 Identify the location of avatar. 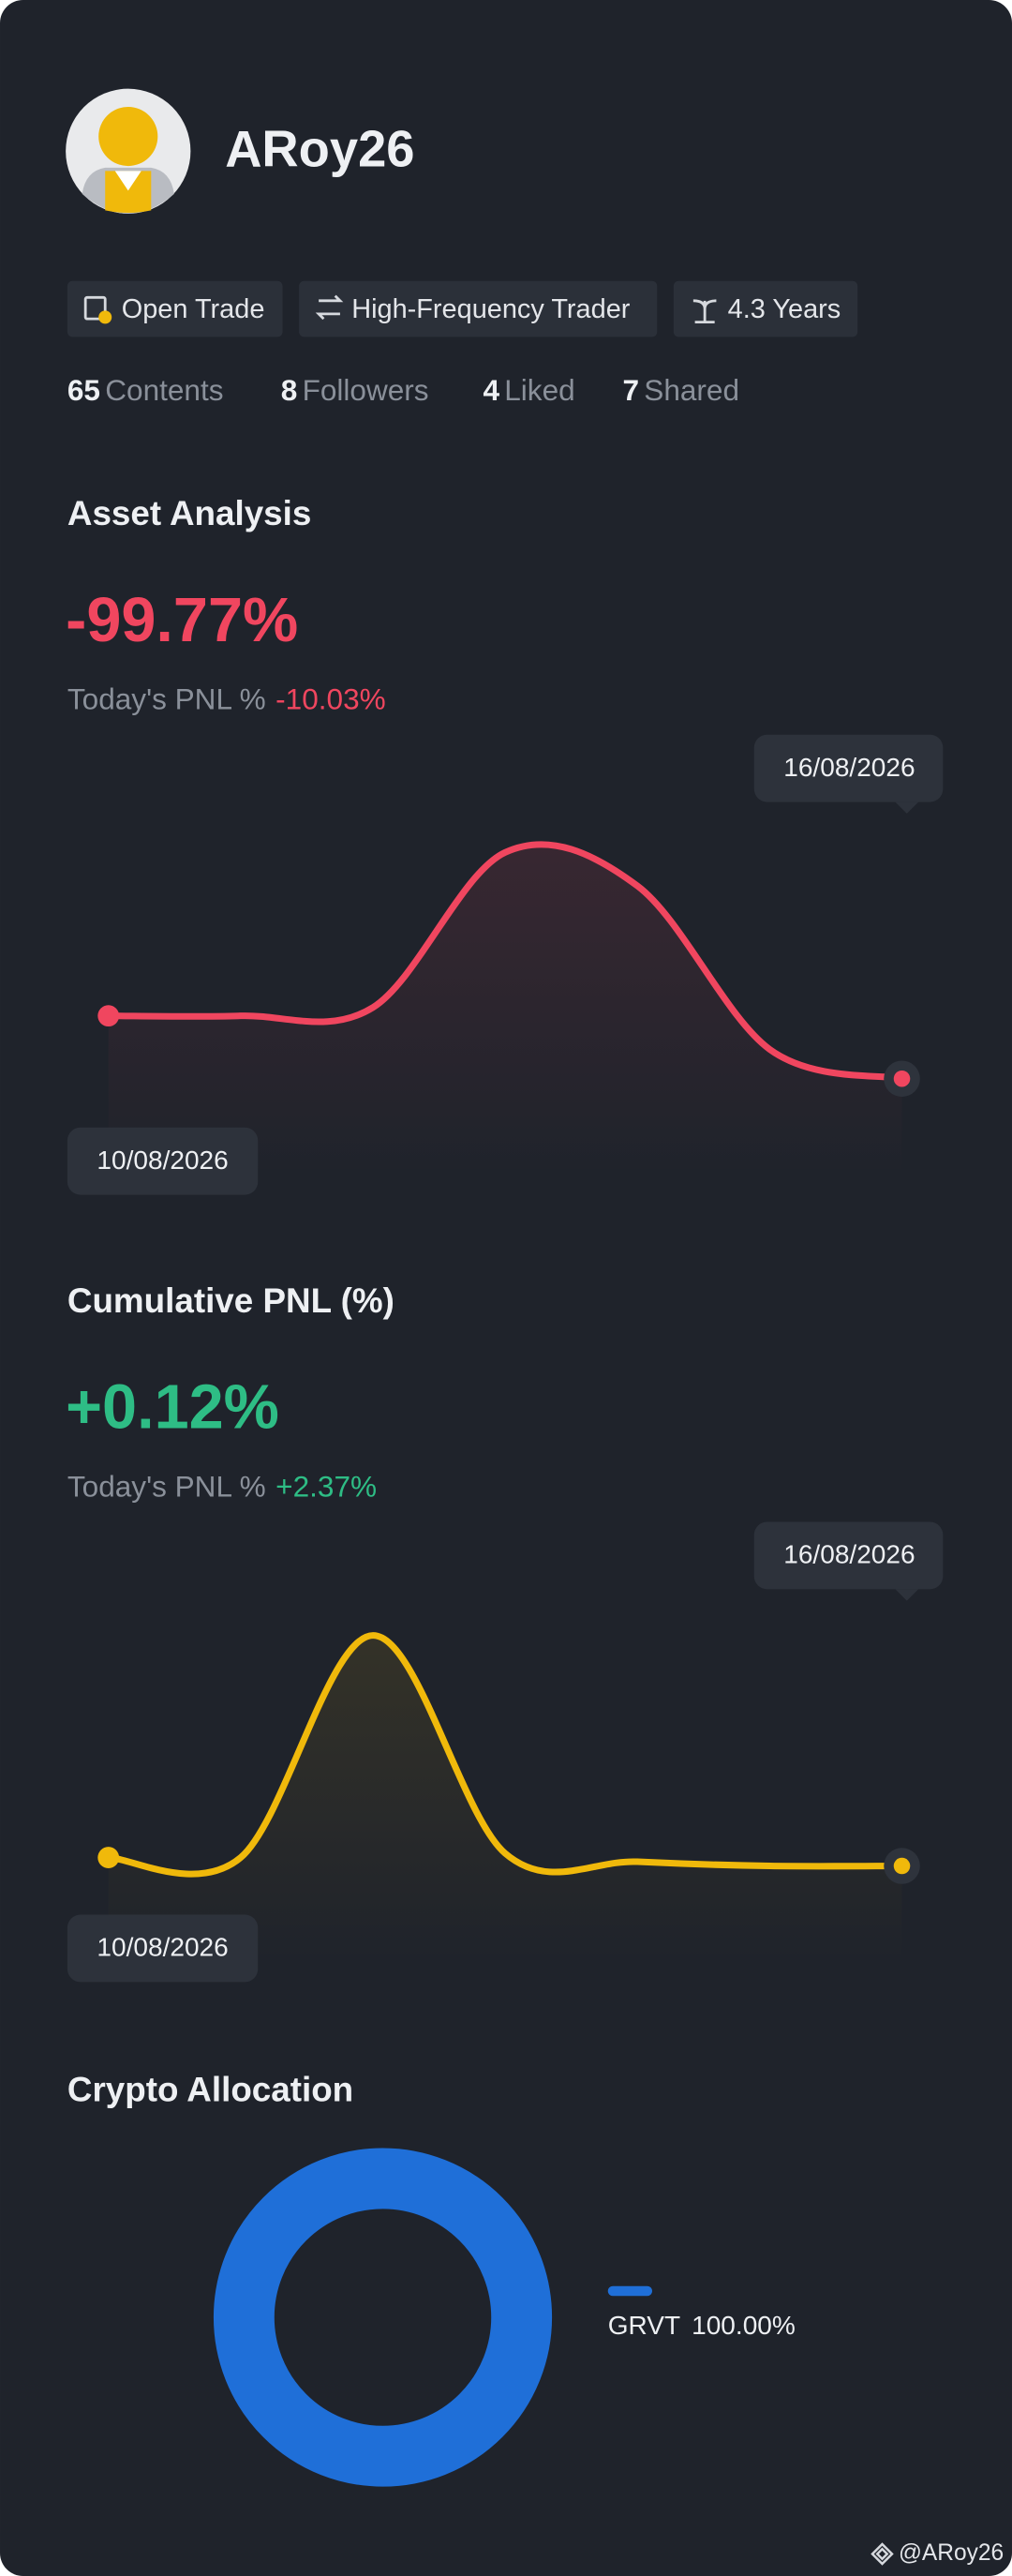
(128, 151).